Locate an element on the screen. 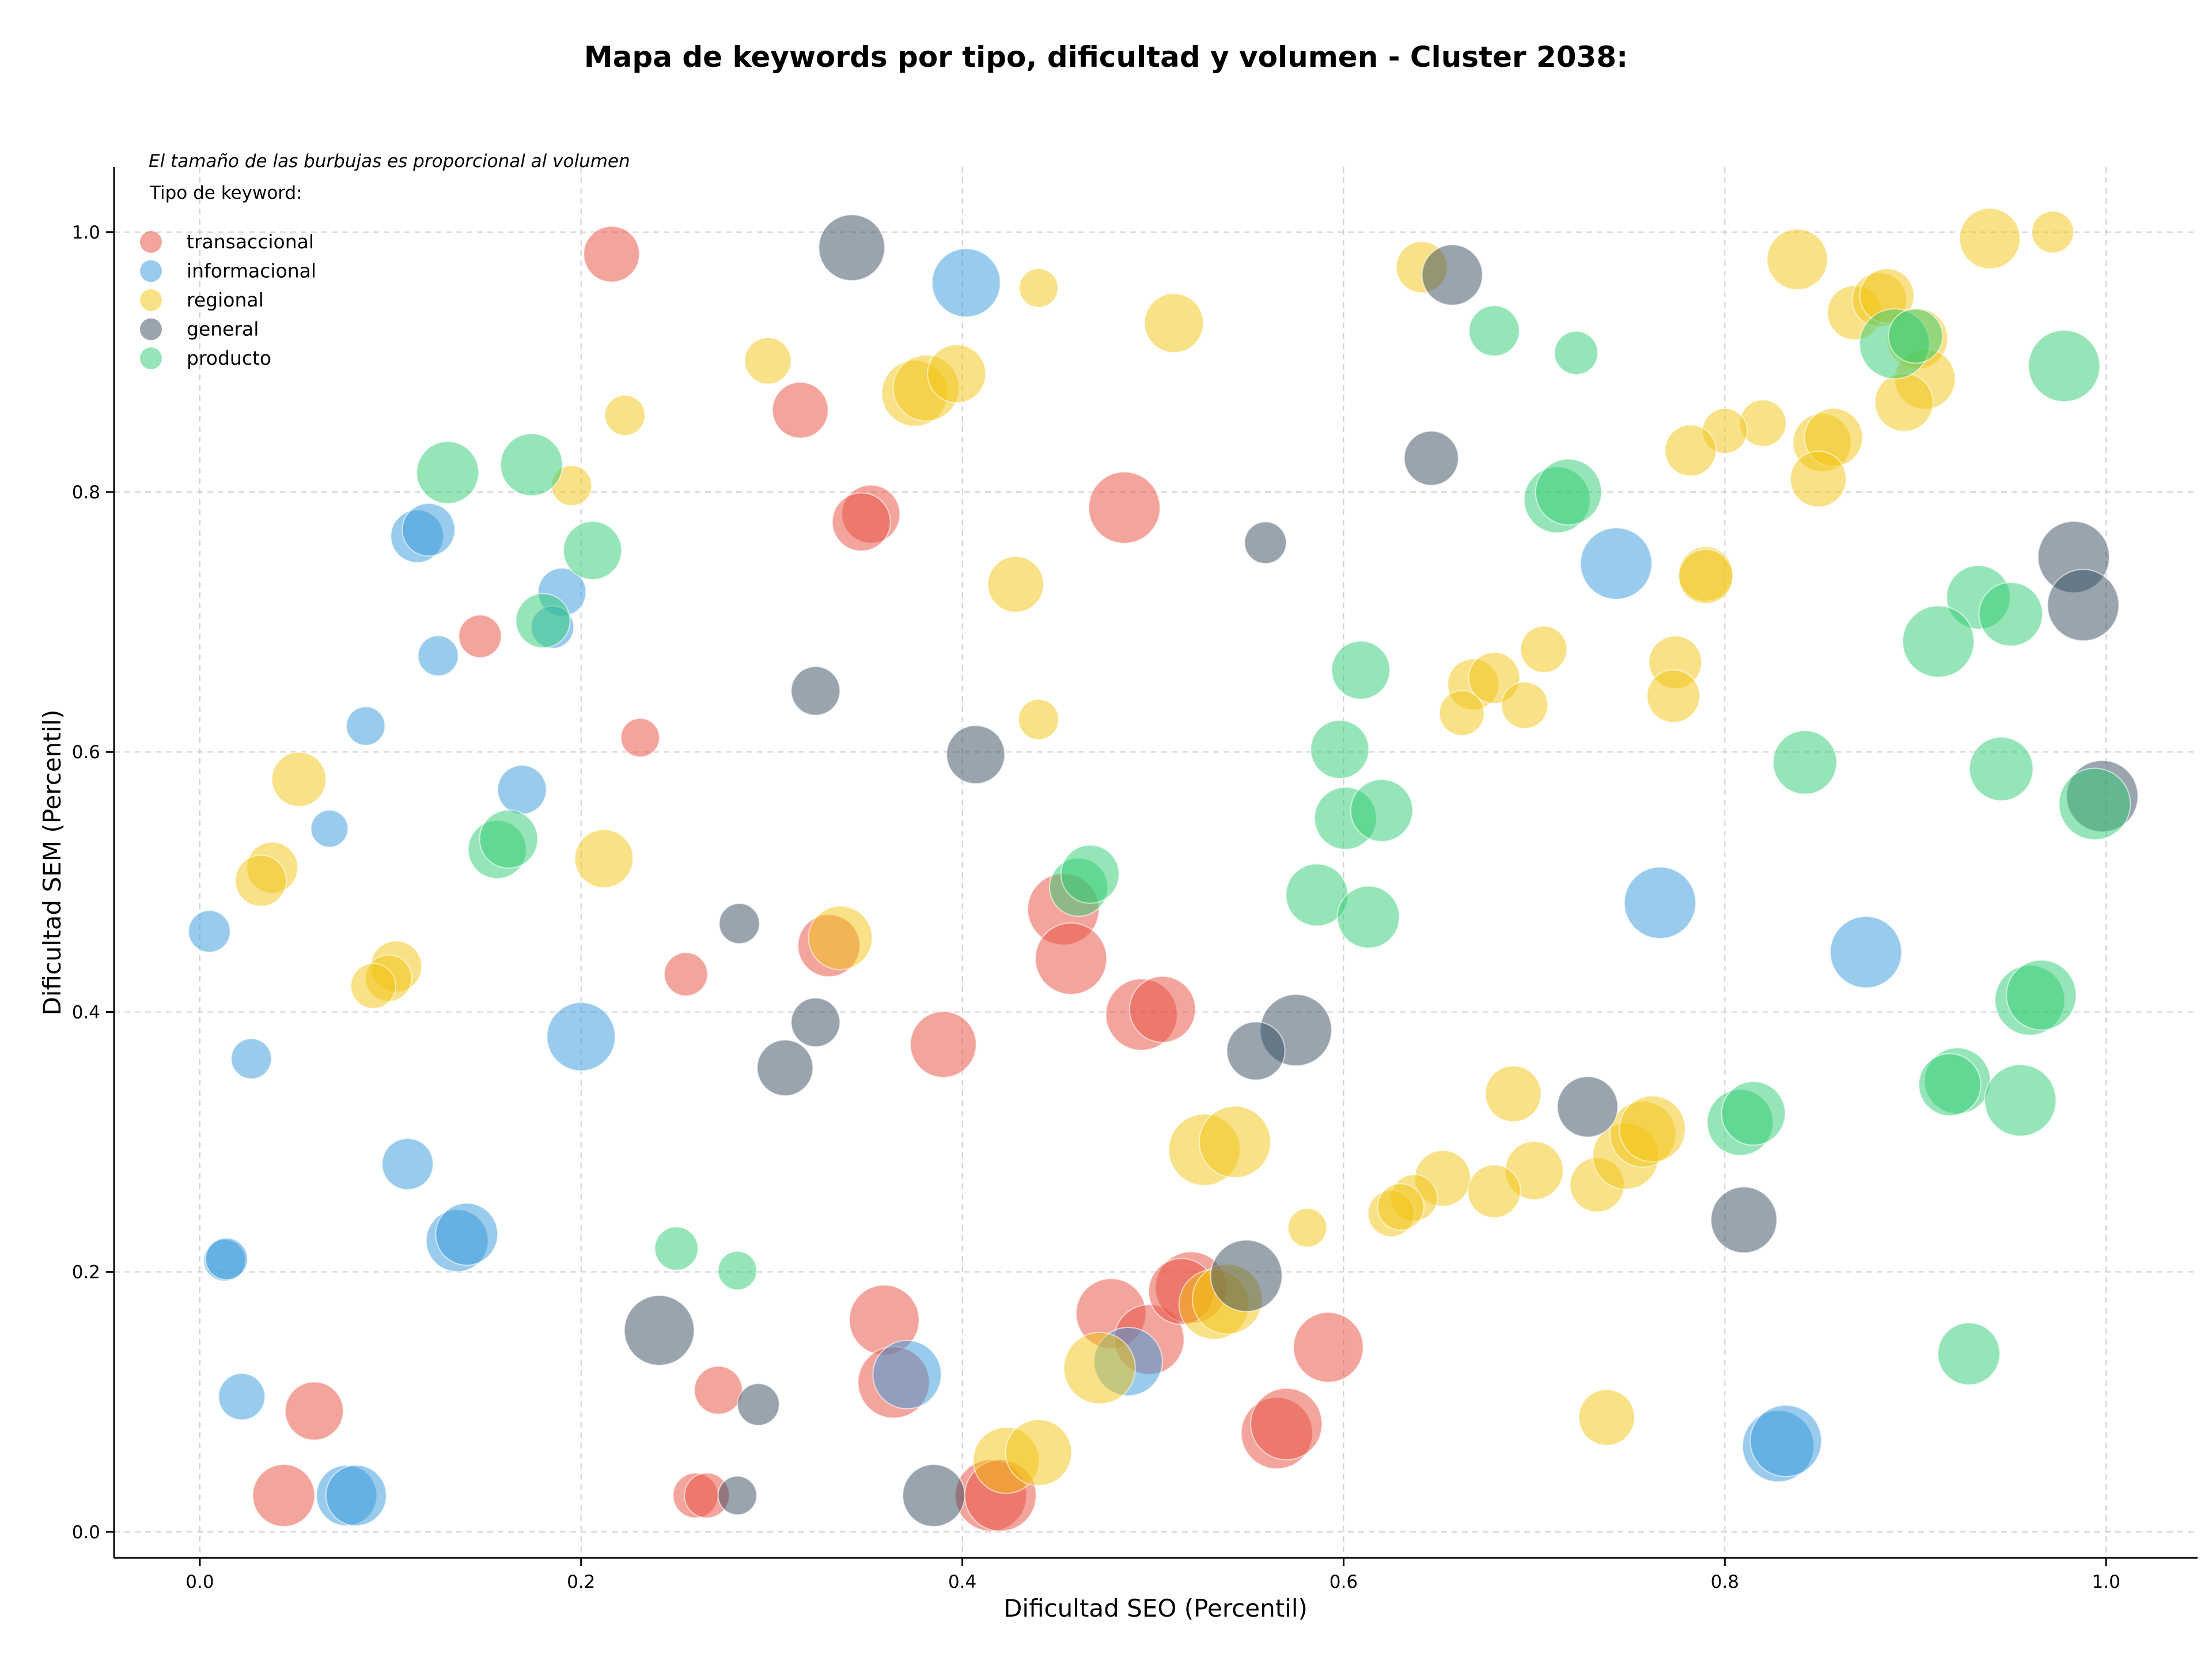 The height and width of the screenshot is (1661, 2212). y-axis-label: Dificultad SEM (Percentil) is located at coordinates (52, 863).